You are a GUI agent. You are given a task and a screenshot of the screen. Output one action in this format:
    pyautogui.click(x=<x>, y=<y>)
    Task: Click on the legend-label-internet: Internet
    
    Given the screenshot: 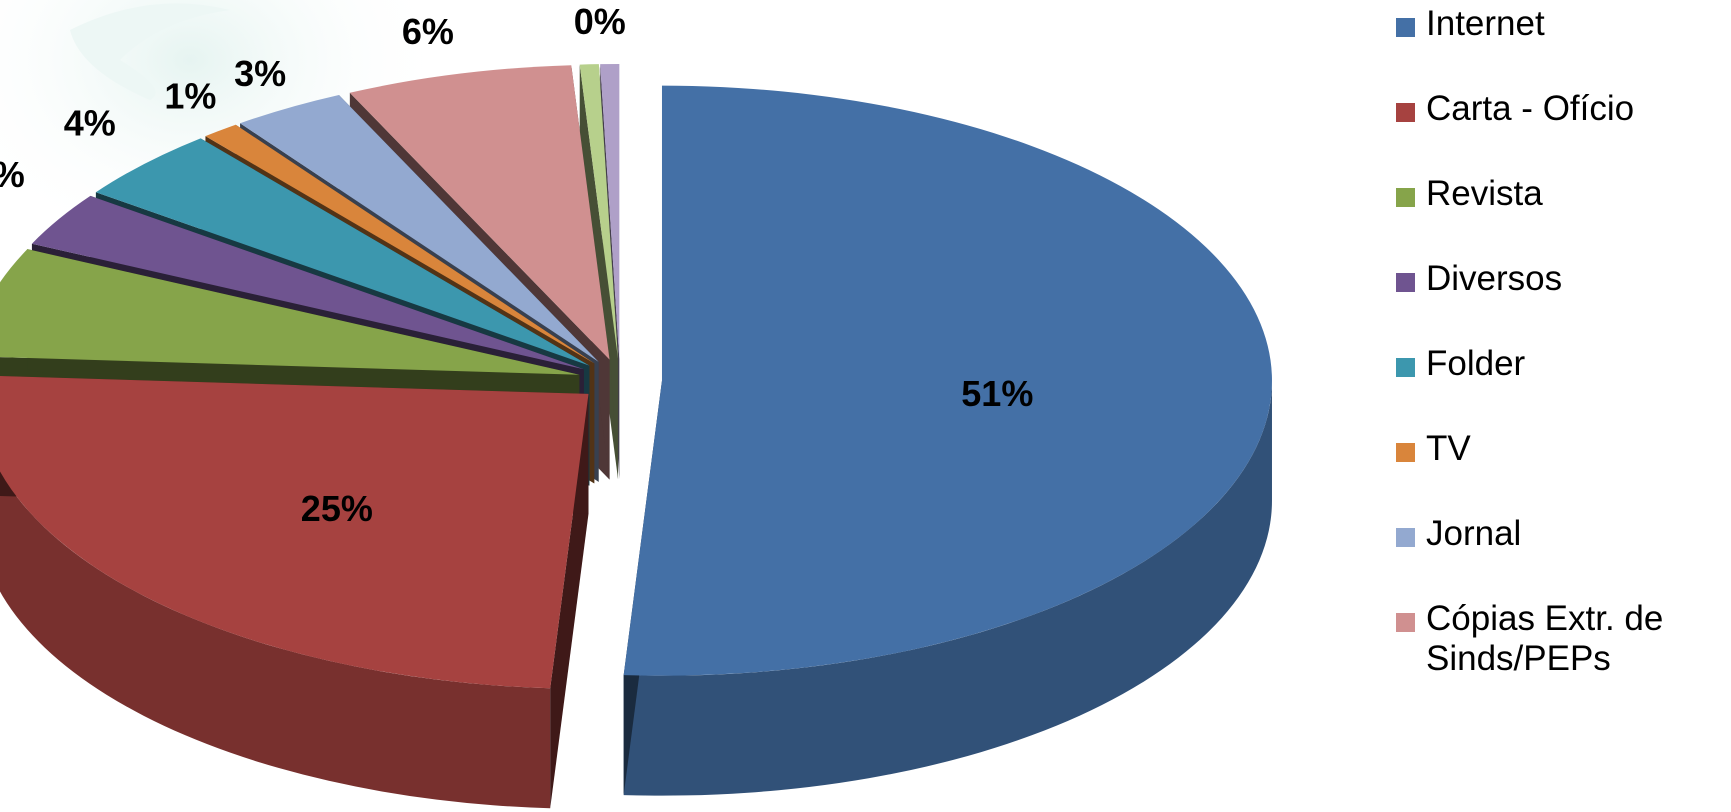 What is the action you would take?
    pyautogui.click(x=1485, y=23)
    